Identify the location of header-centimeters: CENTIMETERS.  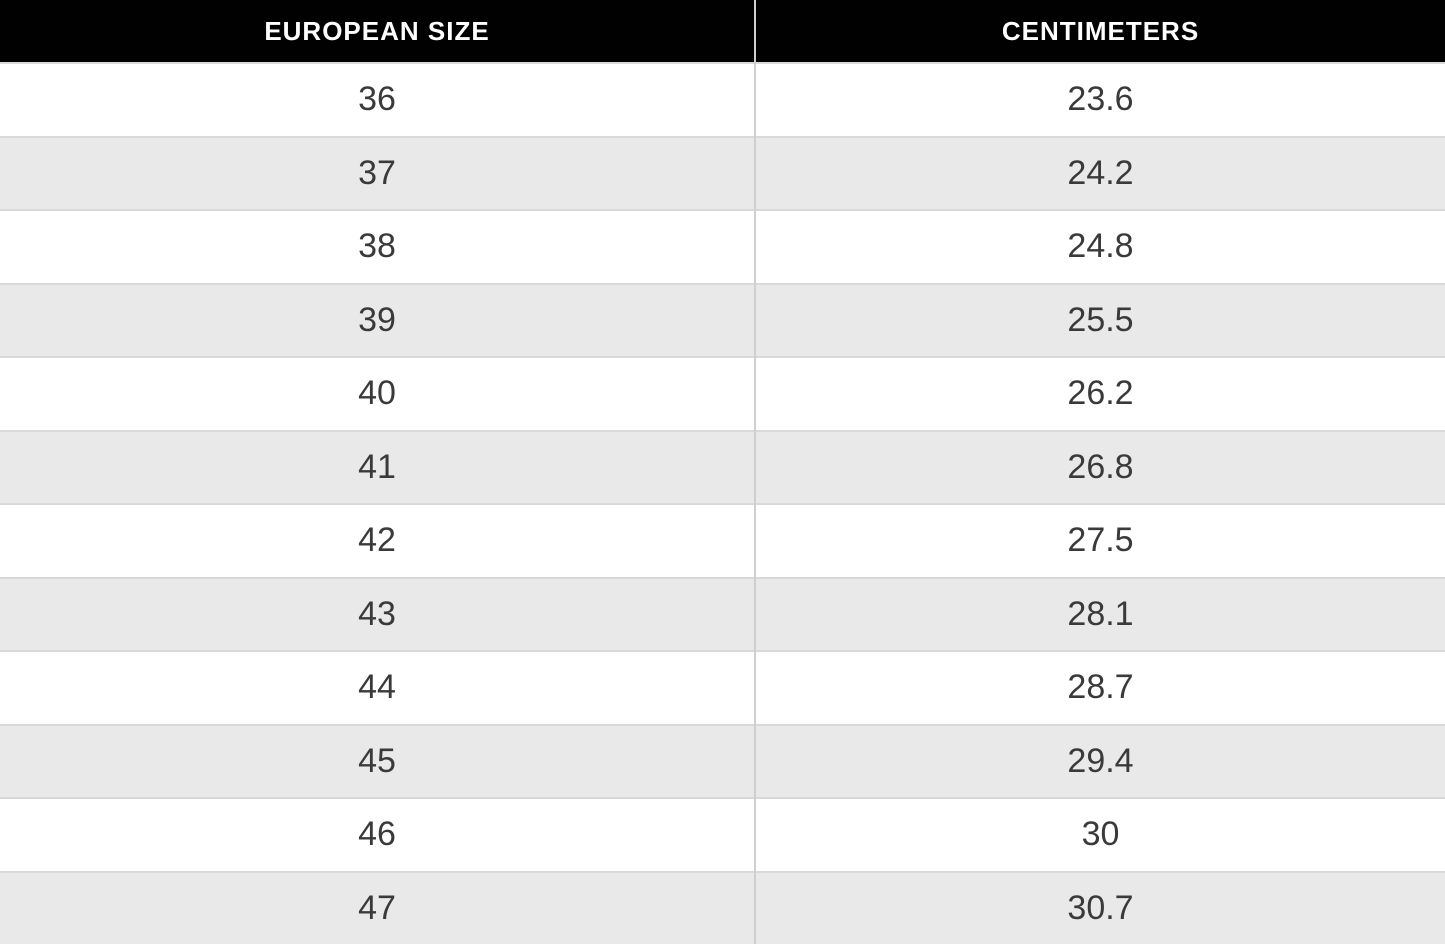
(1100, 31).